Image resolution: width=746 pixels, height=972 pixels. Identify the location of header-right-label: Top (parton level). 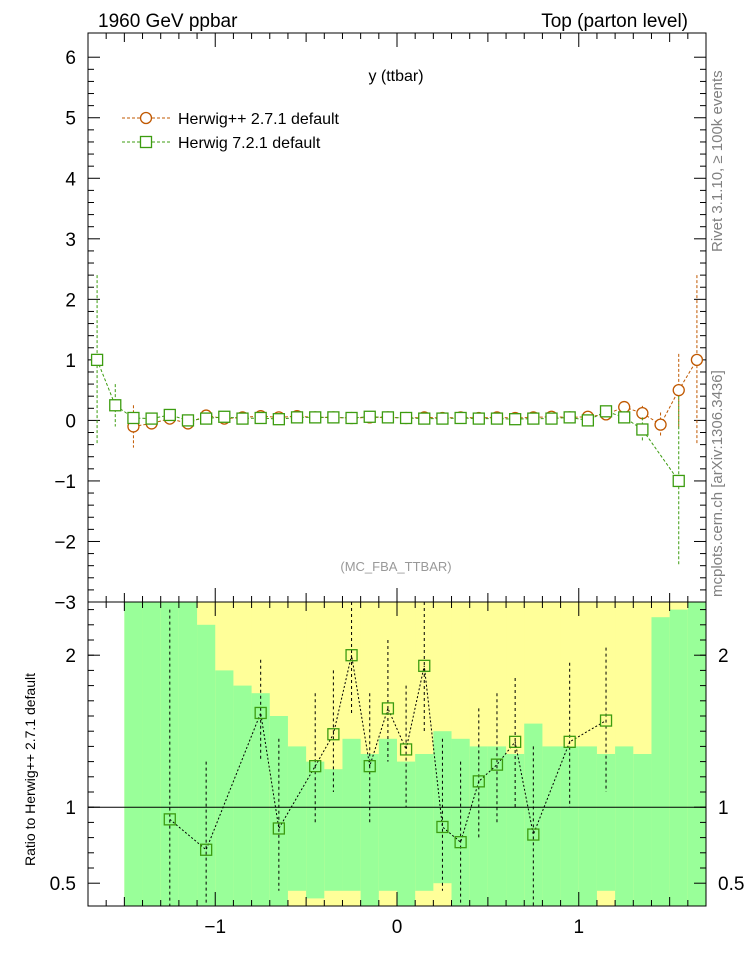
(614, 21).